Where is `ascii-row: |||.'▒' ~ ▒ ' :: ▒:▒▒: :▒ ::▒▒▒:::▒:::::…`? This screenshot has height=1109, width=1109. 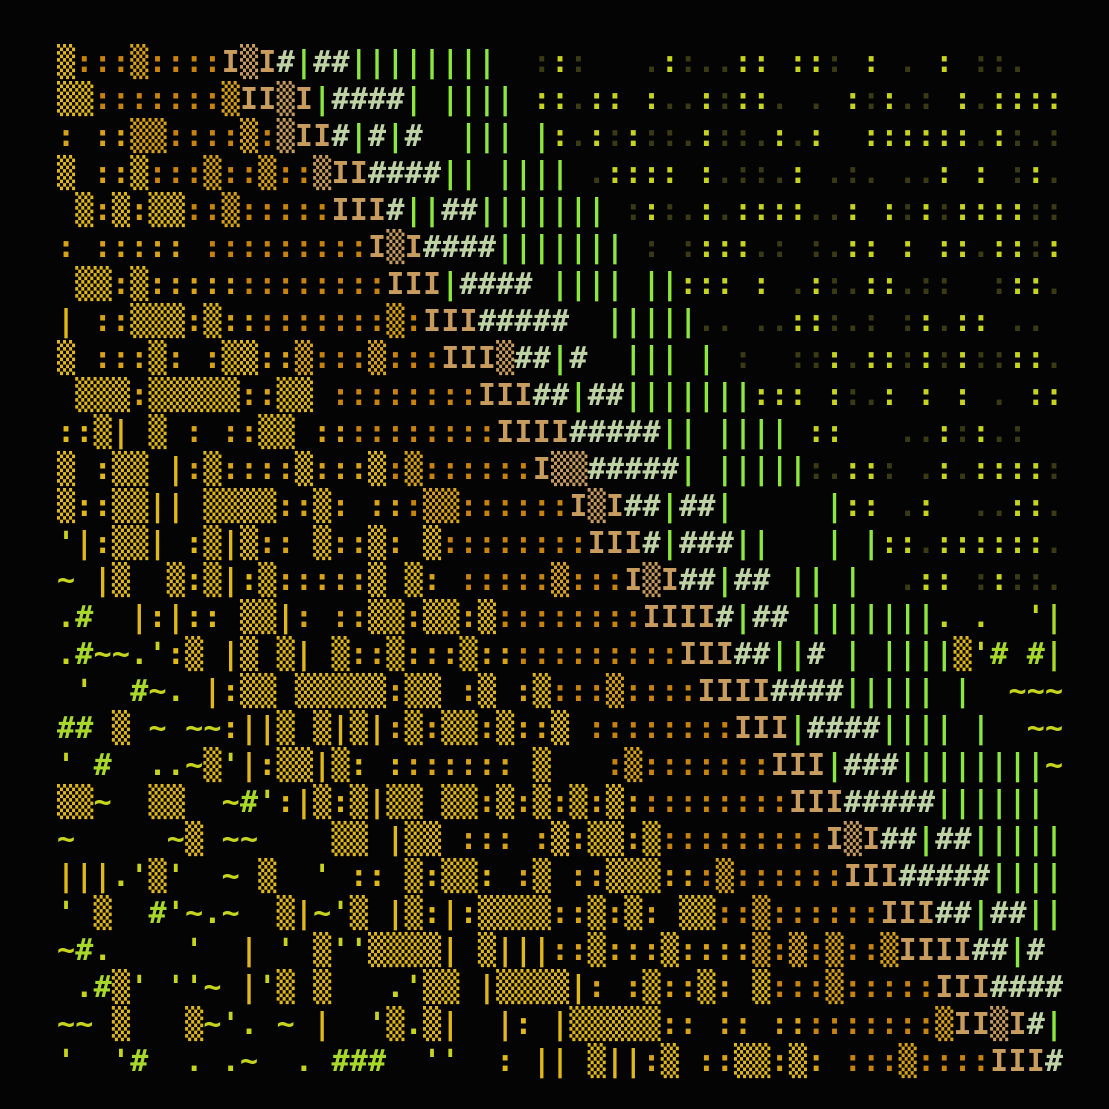
ascii-row: |||.'▒' ~ ▒ ' :: ▒:▒▒: :▒ ::▒▒▒:::▒:::::… is located at coordinates (560, 876).